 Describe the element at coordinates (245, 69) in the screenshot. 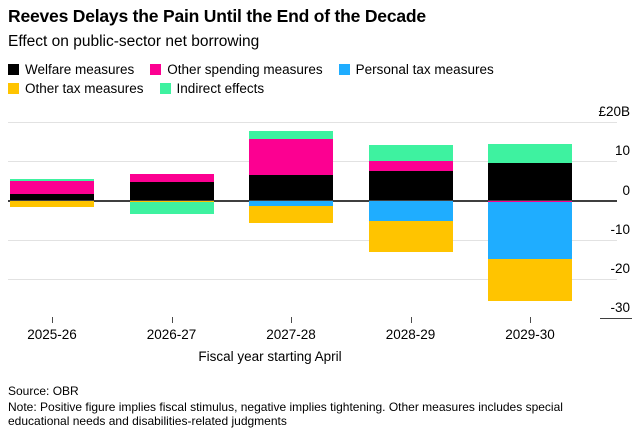

I see `legend-label: Other spending measures` at that location.